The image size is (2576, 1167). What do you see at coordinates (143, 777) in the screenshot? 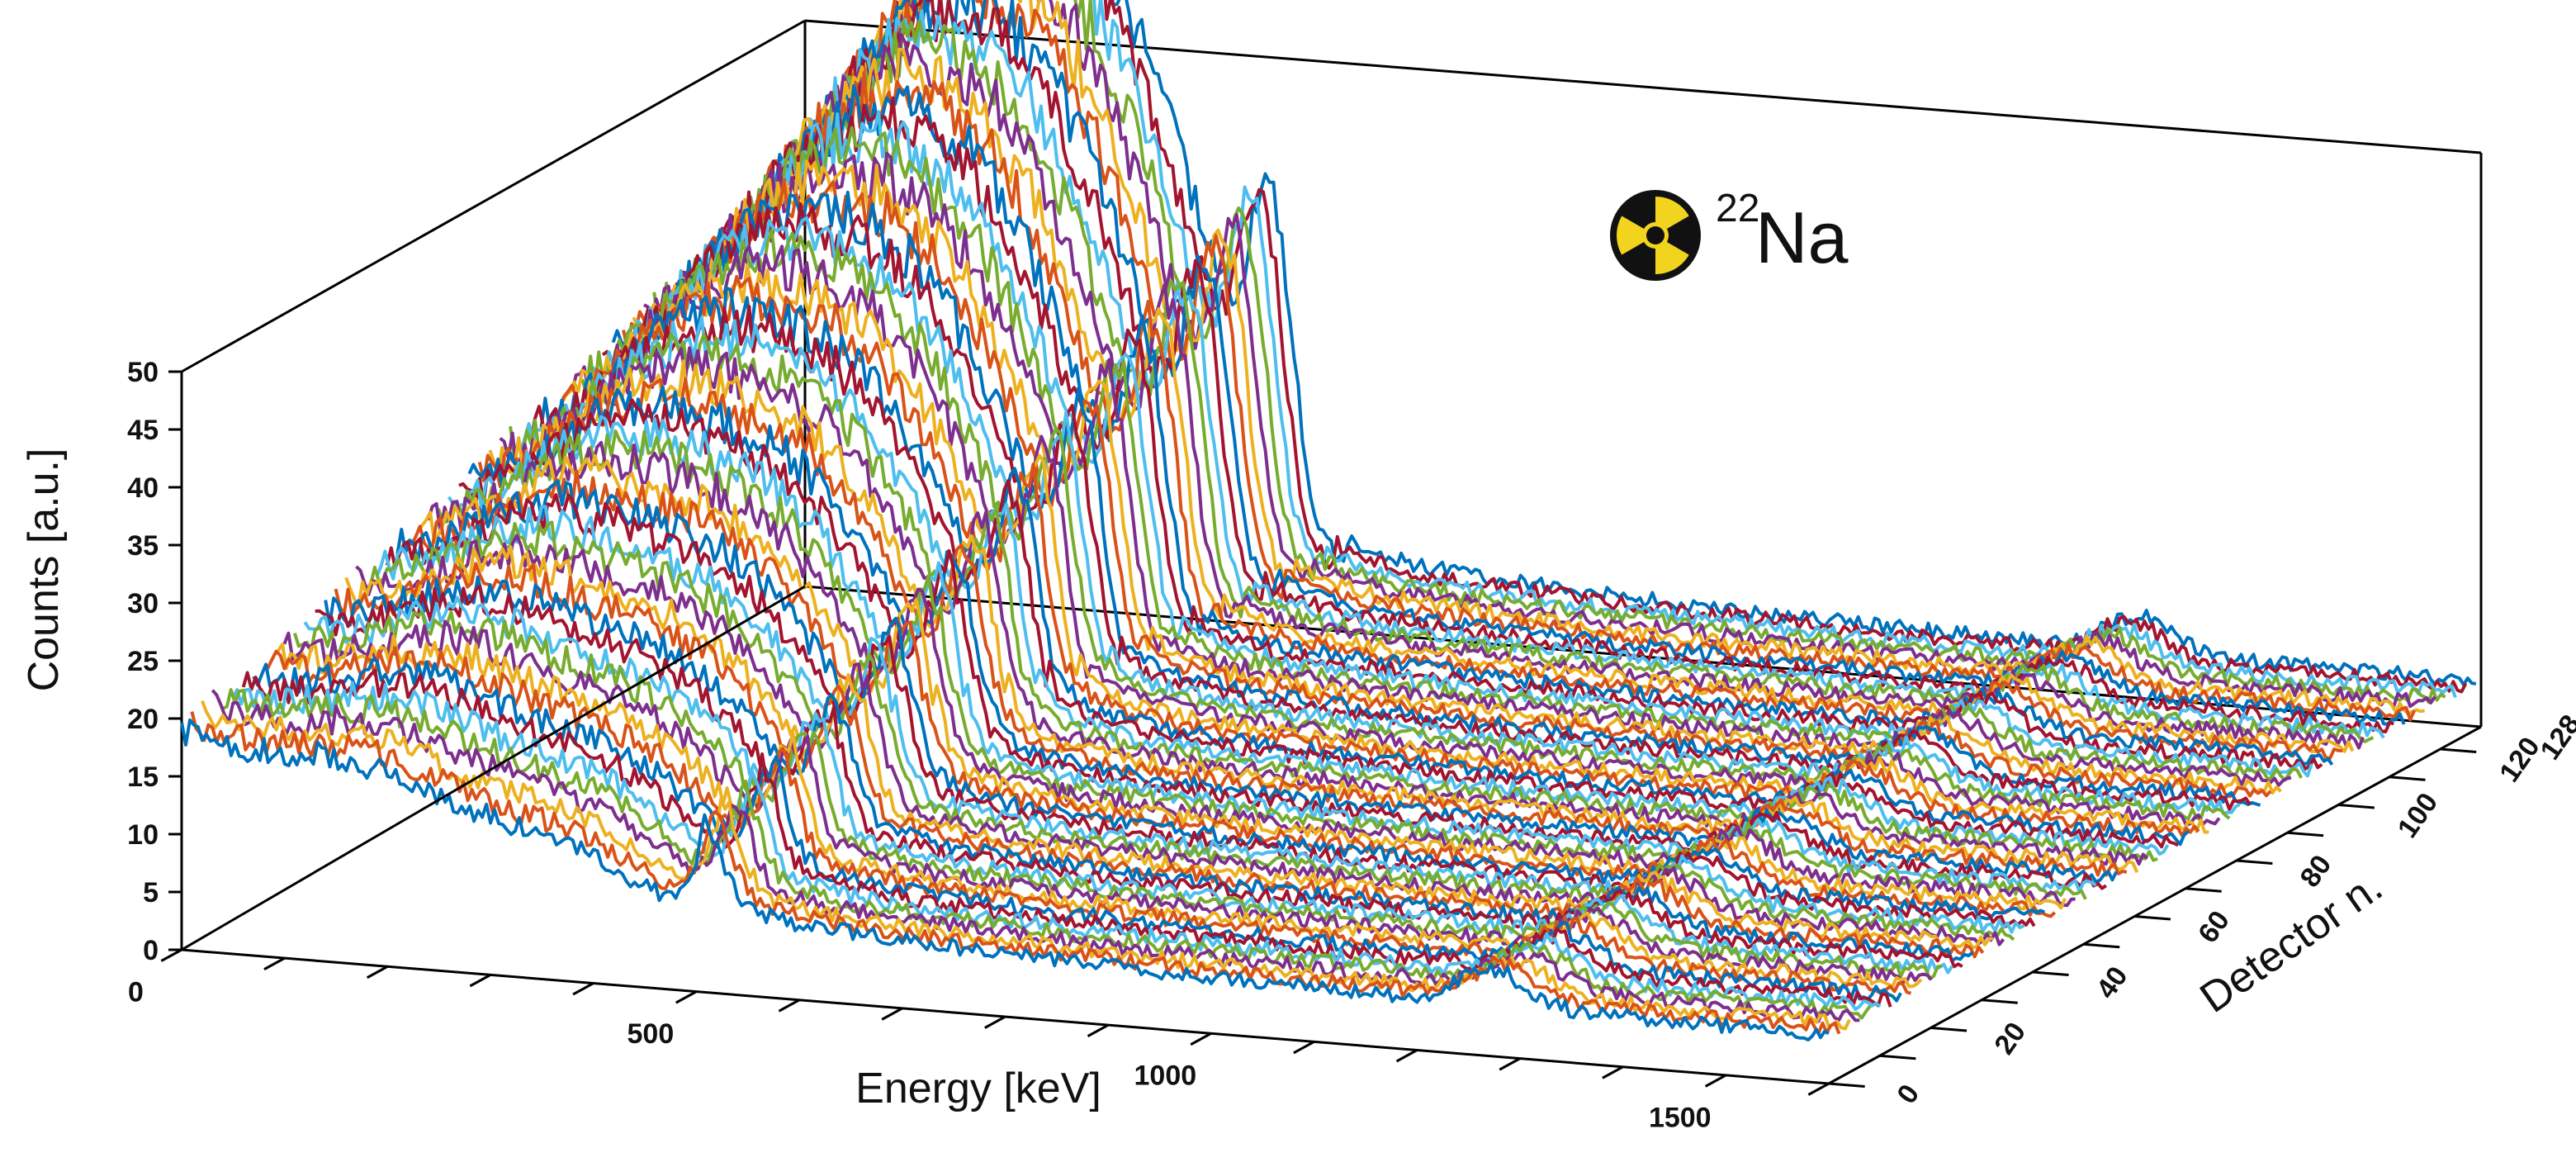
I see `z-tick-label: 15` at bounding box center [143, 777].